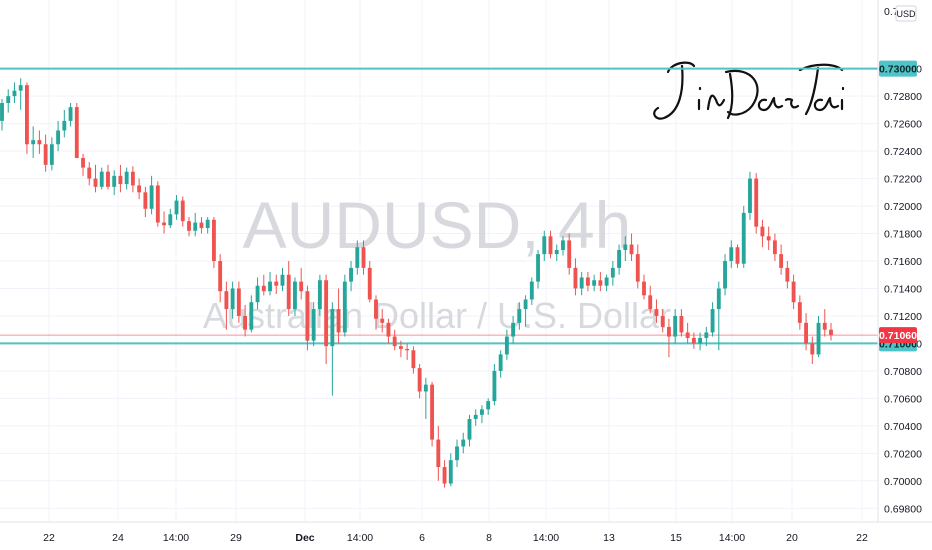  I want to click on currency-box: USD, so click(906, 13).